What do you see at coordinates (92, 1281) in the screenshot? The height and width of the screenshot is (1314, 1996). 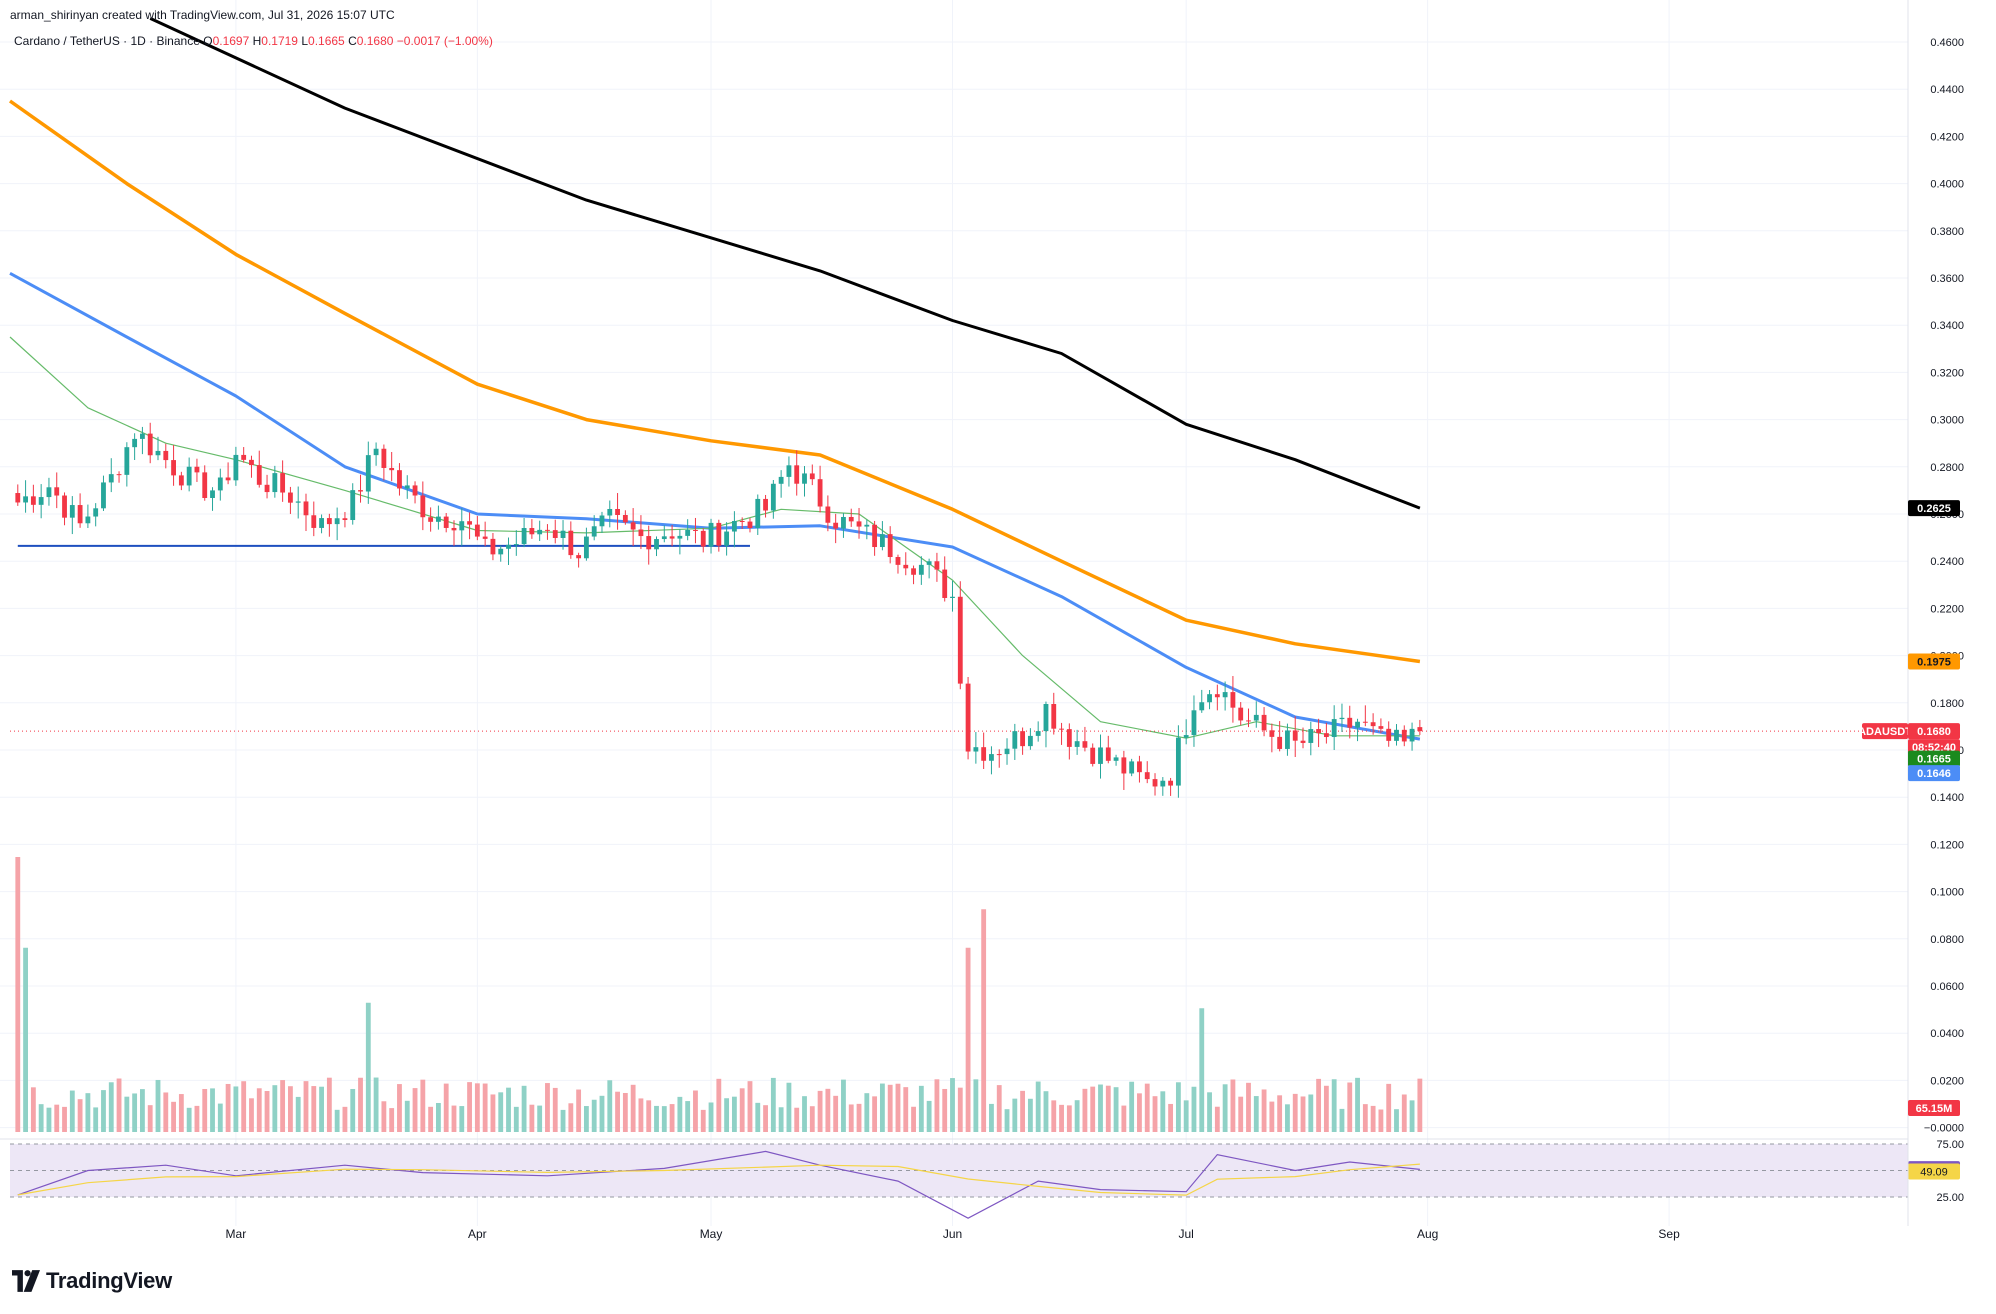 I see `tradingview-logo: TradingView` at bounding box center [92, 1281].